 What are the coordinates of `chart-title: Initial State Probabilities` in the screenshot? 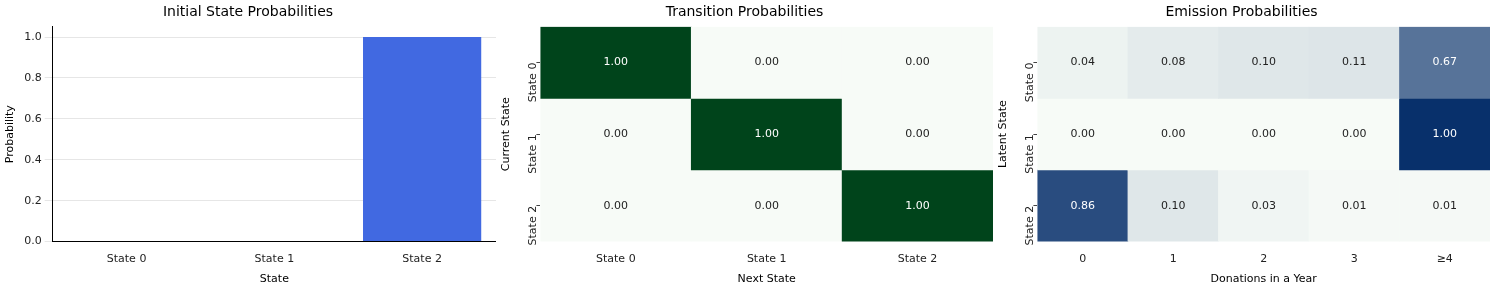 It's located at (248, 11).